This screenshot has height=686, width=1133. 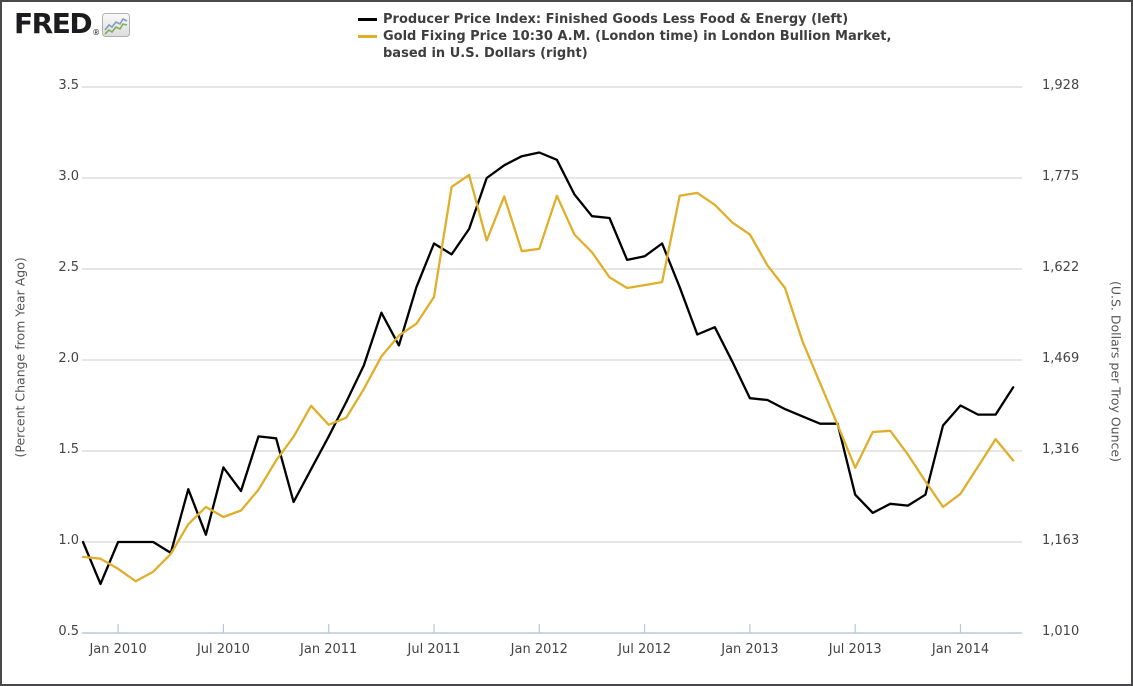 What do you see at coordinates (329, 649) in the screenshot?
I see `x-axis-tick-label: Jan 2011` at bounding box center [329, 649].